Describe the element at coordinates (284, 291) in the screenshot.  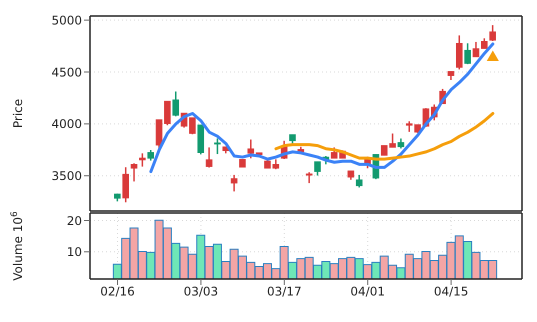
I see `x-tick-label: 03/17` at that location.